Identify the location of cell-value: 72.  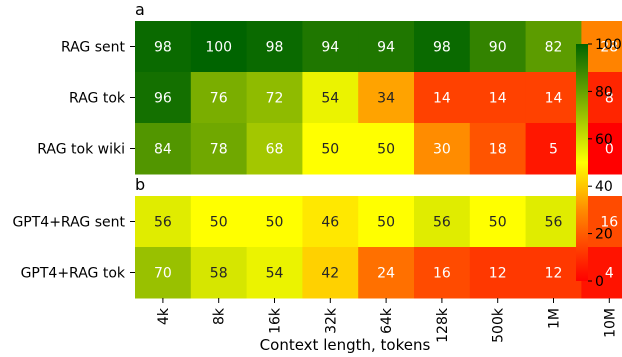
(275, 99).